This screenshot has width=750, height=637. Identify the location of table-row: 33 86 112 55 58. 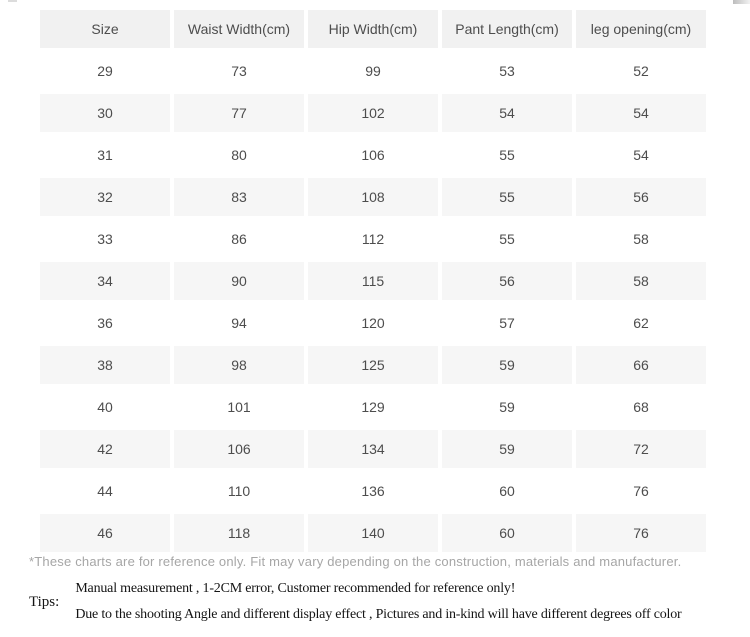
(373, 239).